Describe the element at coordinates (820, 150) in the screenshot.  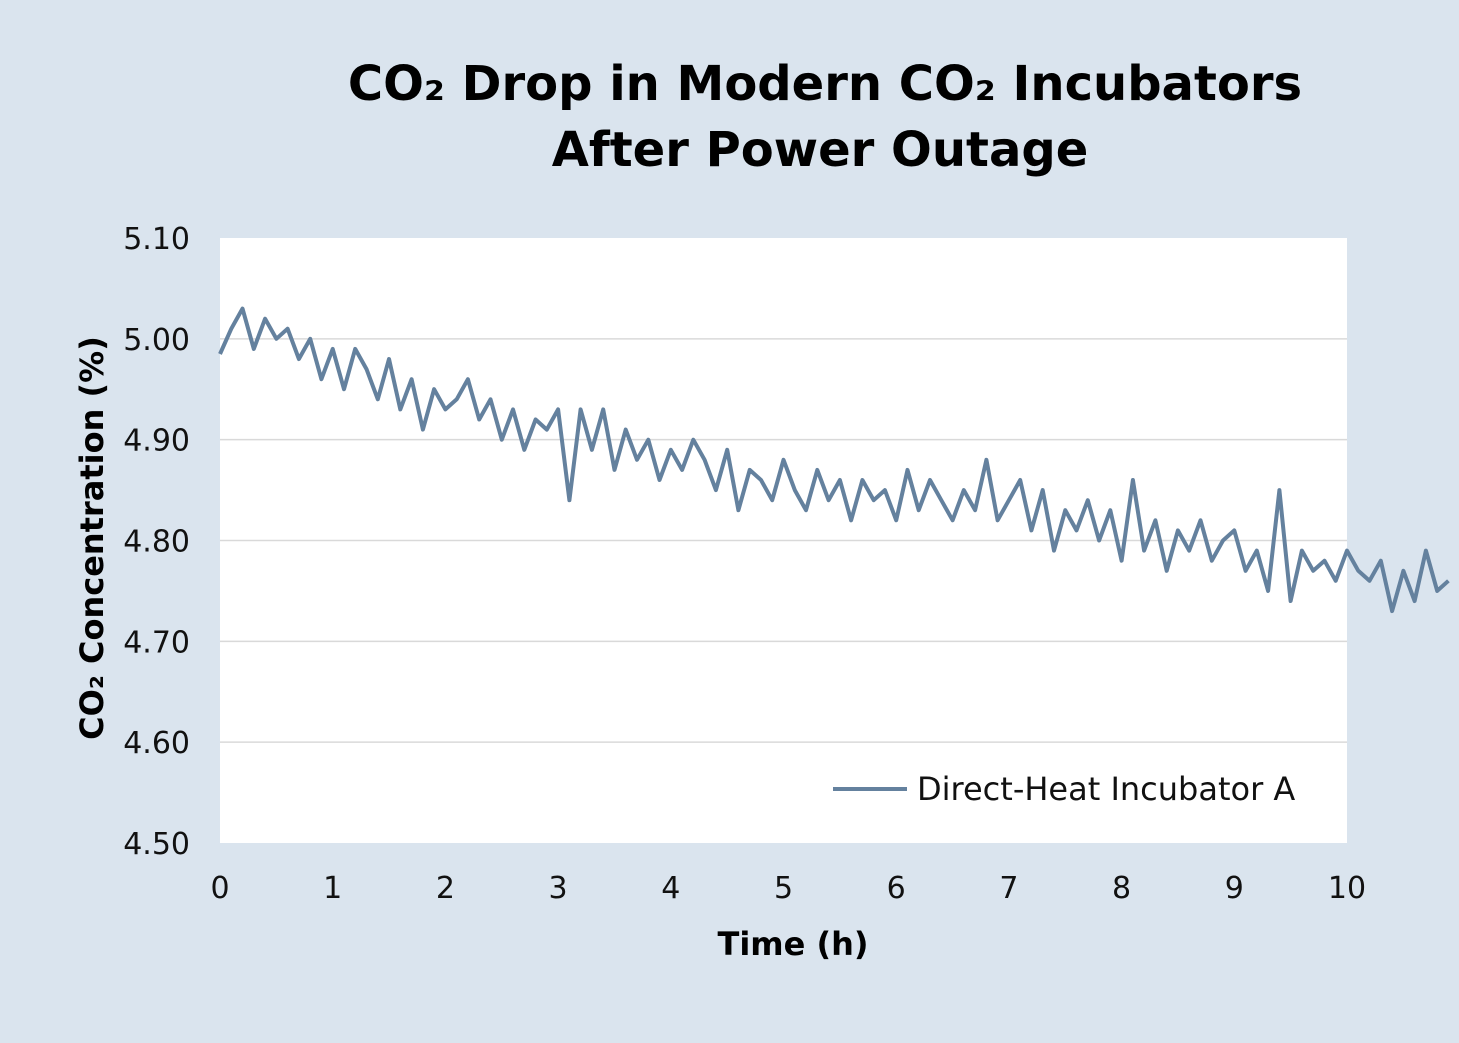
I see `chart-title-line-2: After Power Outage` at that location.